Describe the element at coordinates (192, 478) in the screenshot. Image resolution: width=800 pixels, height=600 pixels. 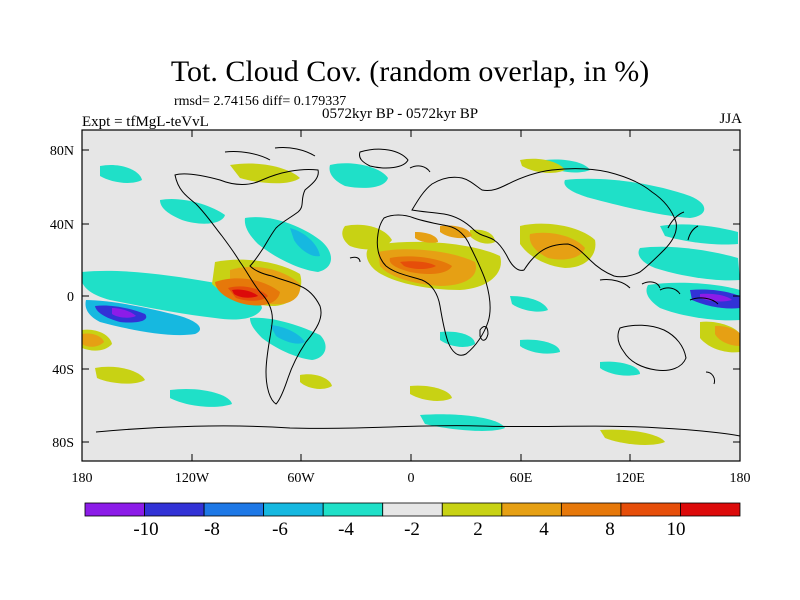
I see `x-tick-label: 120W` at that location.